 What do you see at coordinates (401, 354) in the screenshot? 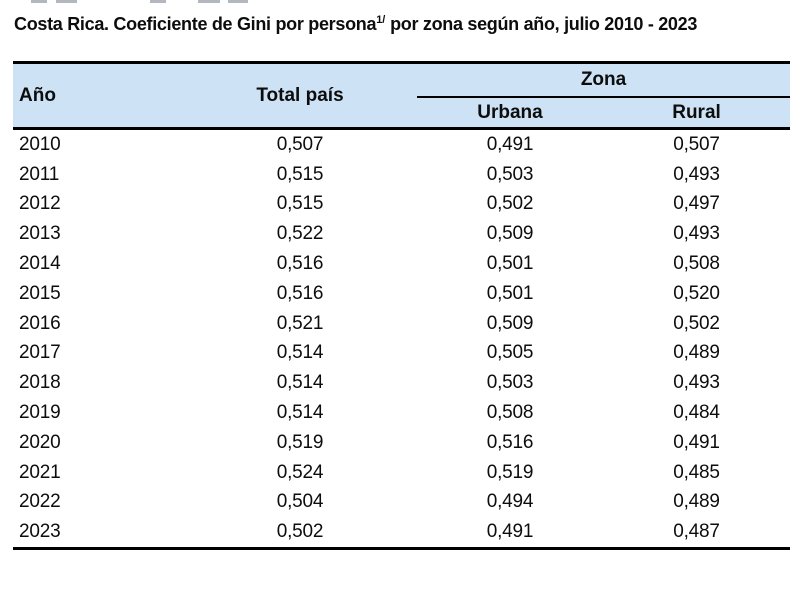
I see `table-row: 2017 0,514 0,505 0,489` at bounding box center [401, 354].